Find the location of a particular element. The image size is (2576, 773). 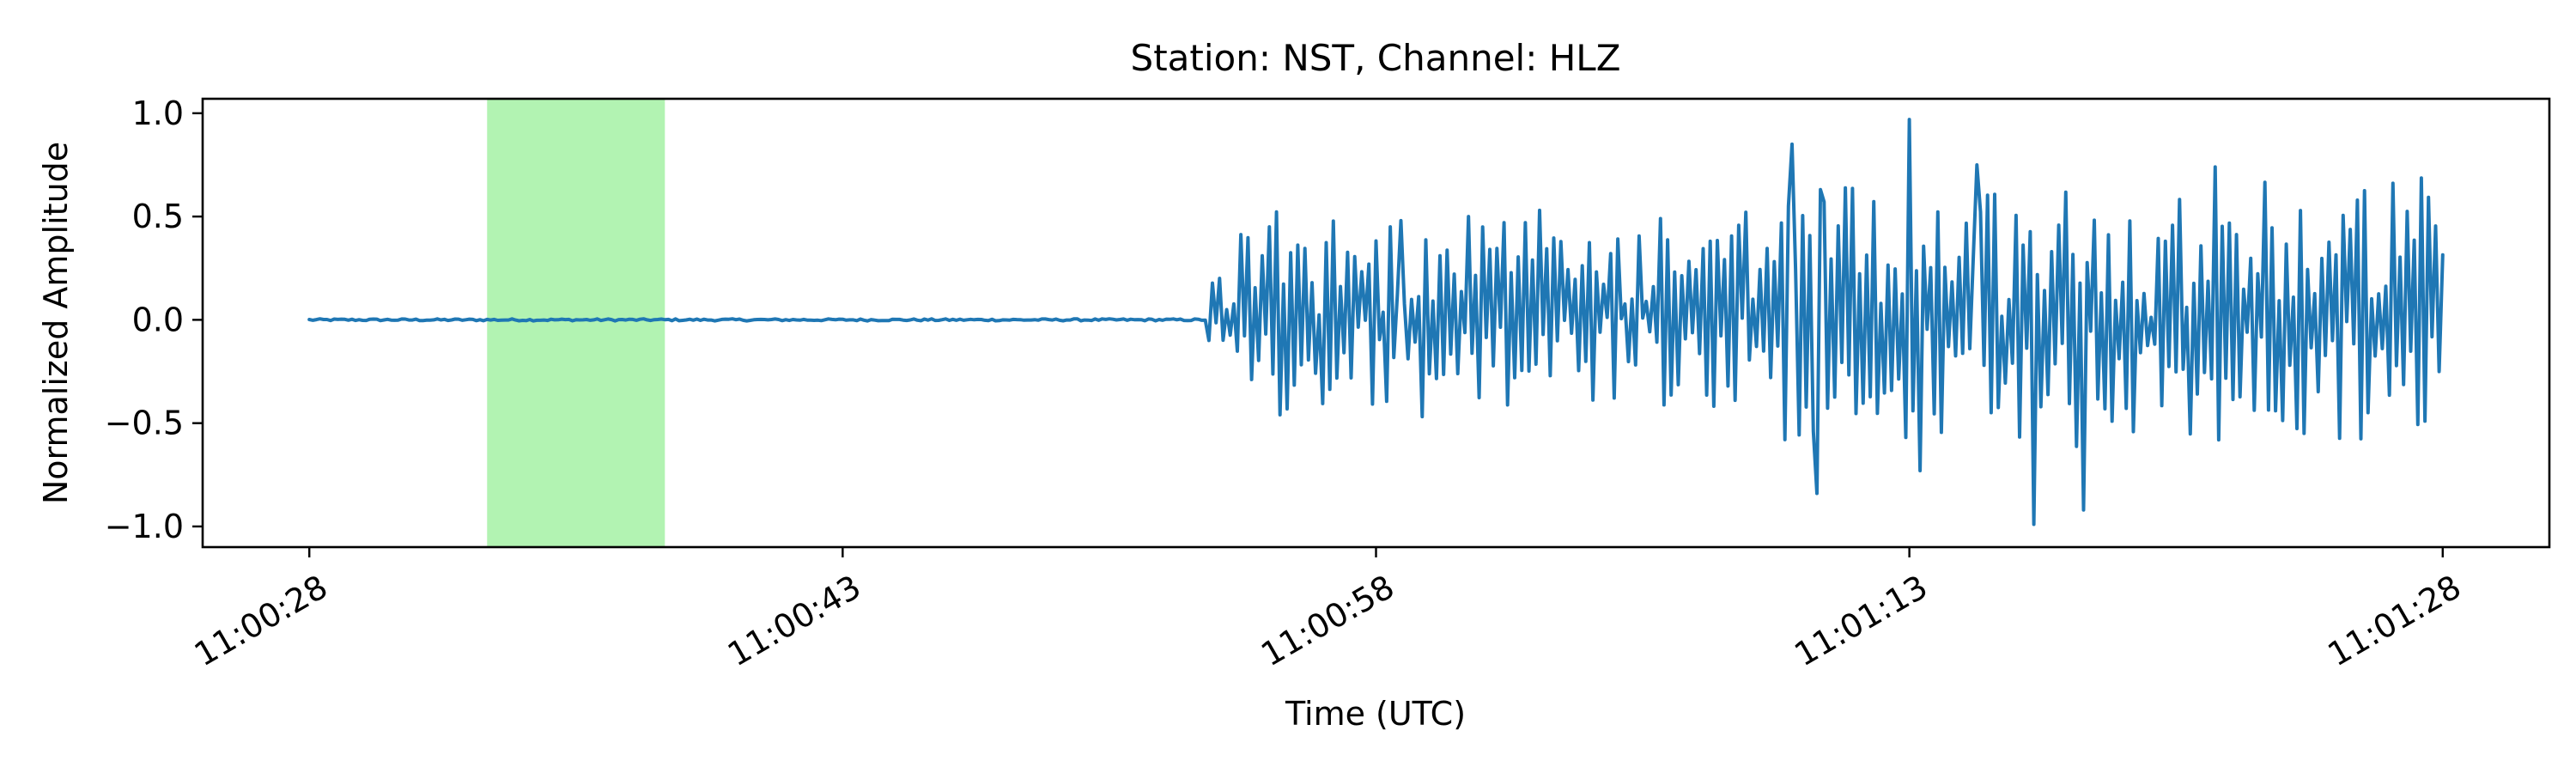

x-axis-label: Time (UTC) is located at coordinates (1375, 714).